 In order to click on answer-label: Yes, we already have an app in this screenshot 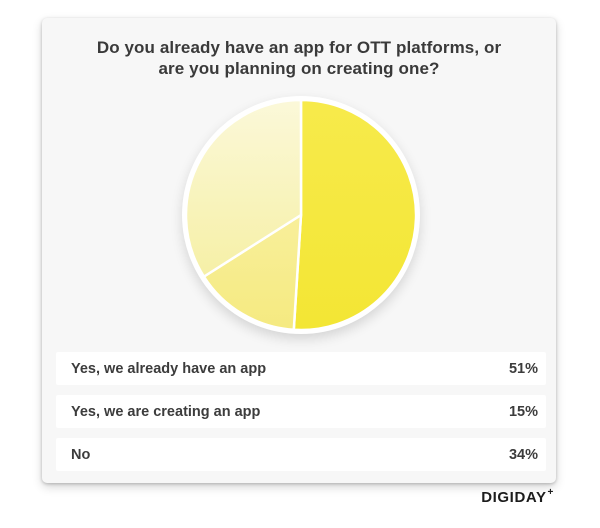, I will do `click(169, 368)`.